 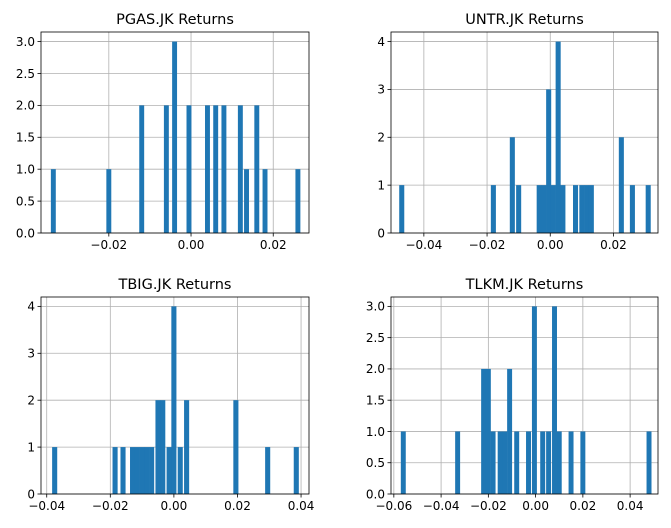 What do you see at coordinates (381, 90) in the screenshot?
I see `y-tick-label: 3` at bounding box center [381, 90].